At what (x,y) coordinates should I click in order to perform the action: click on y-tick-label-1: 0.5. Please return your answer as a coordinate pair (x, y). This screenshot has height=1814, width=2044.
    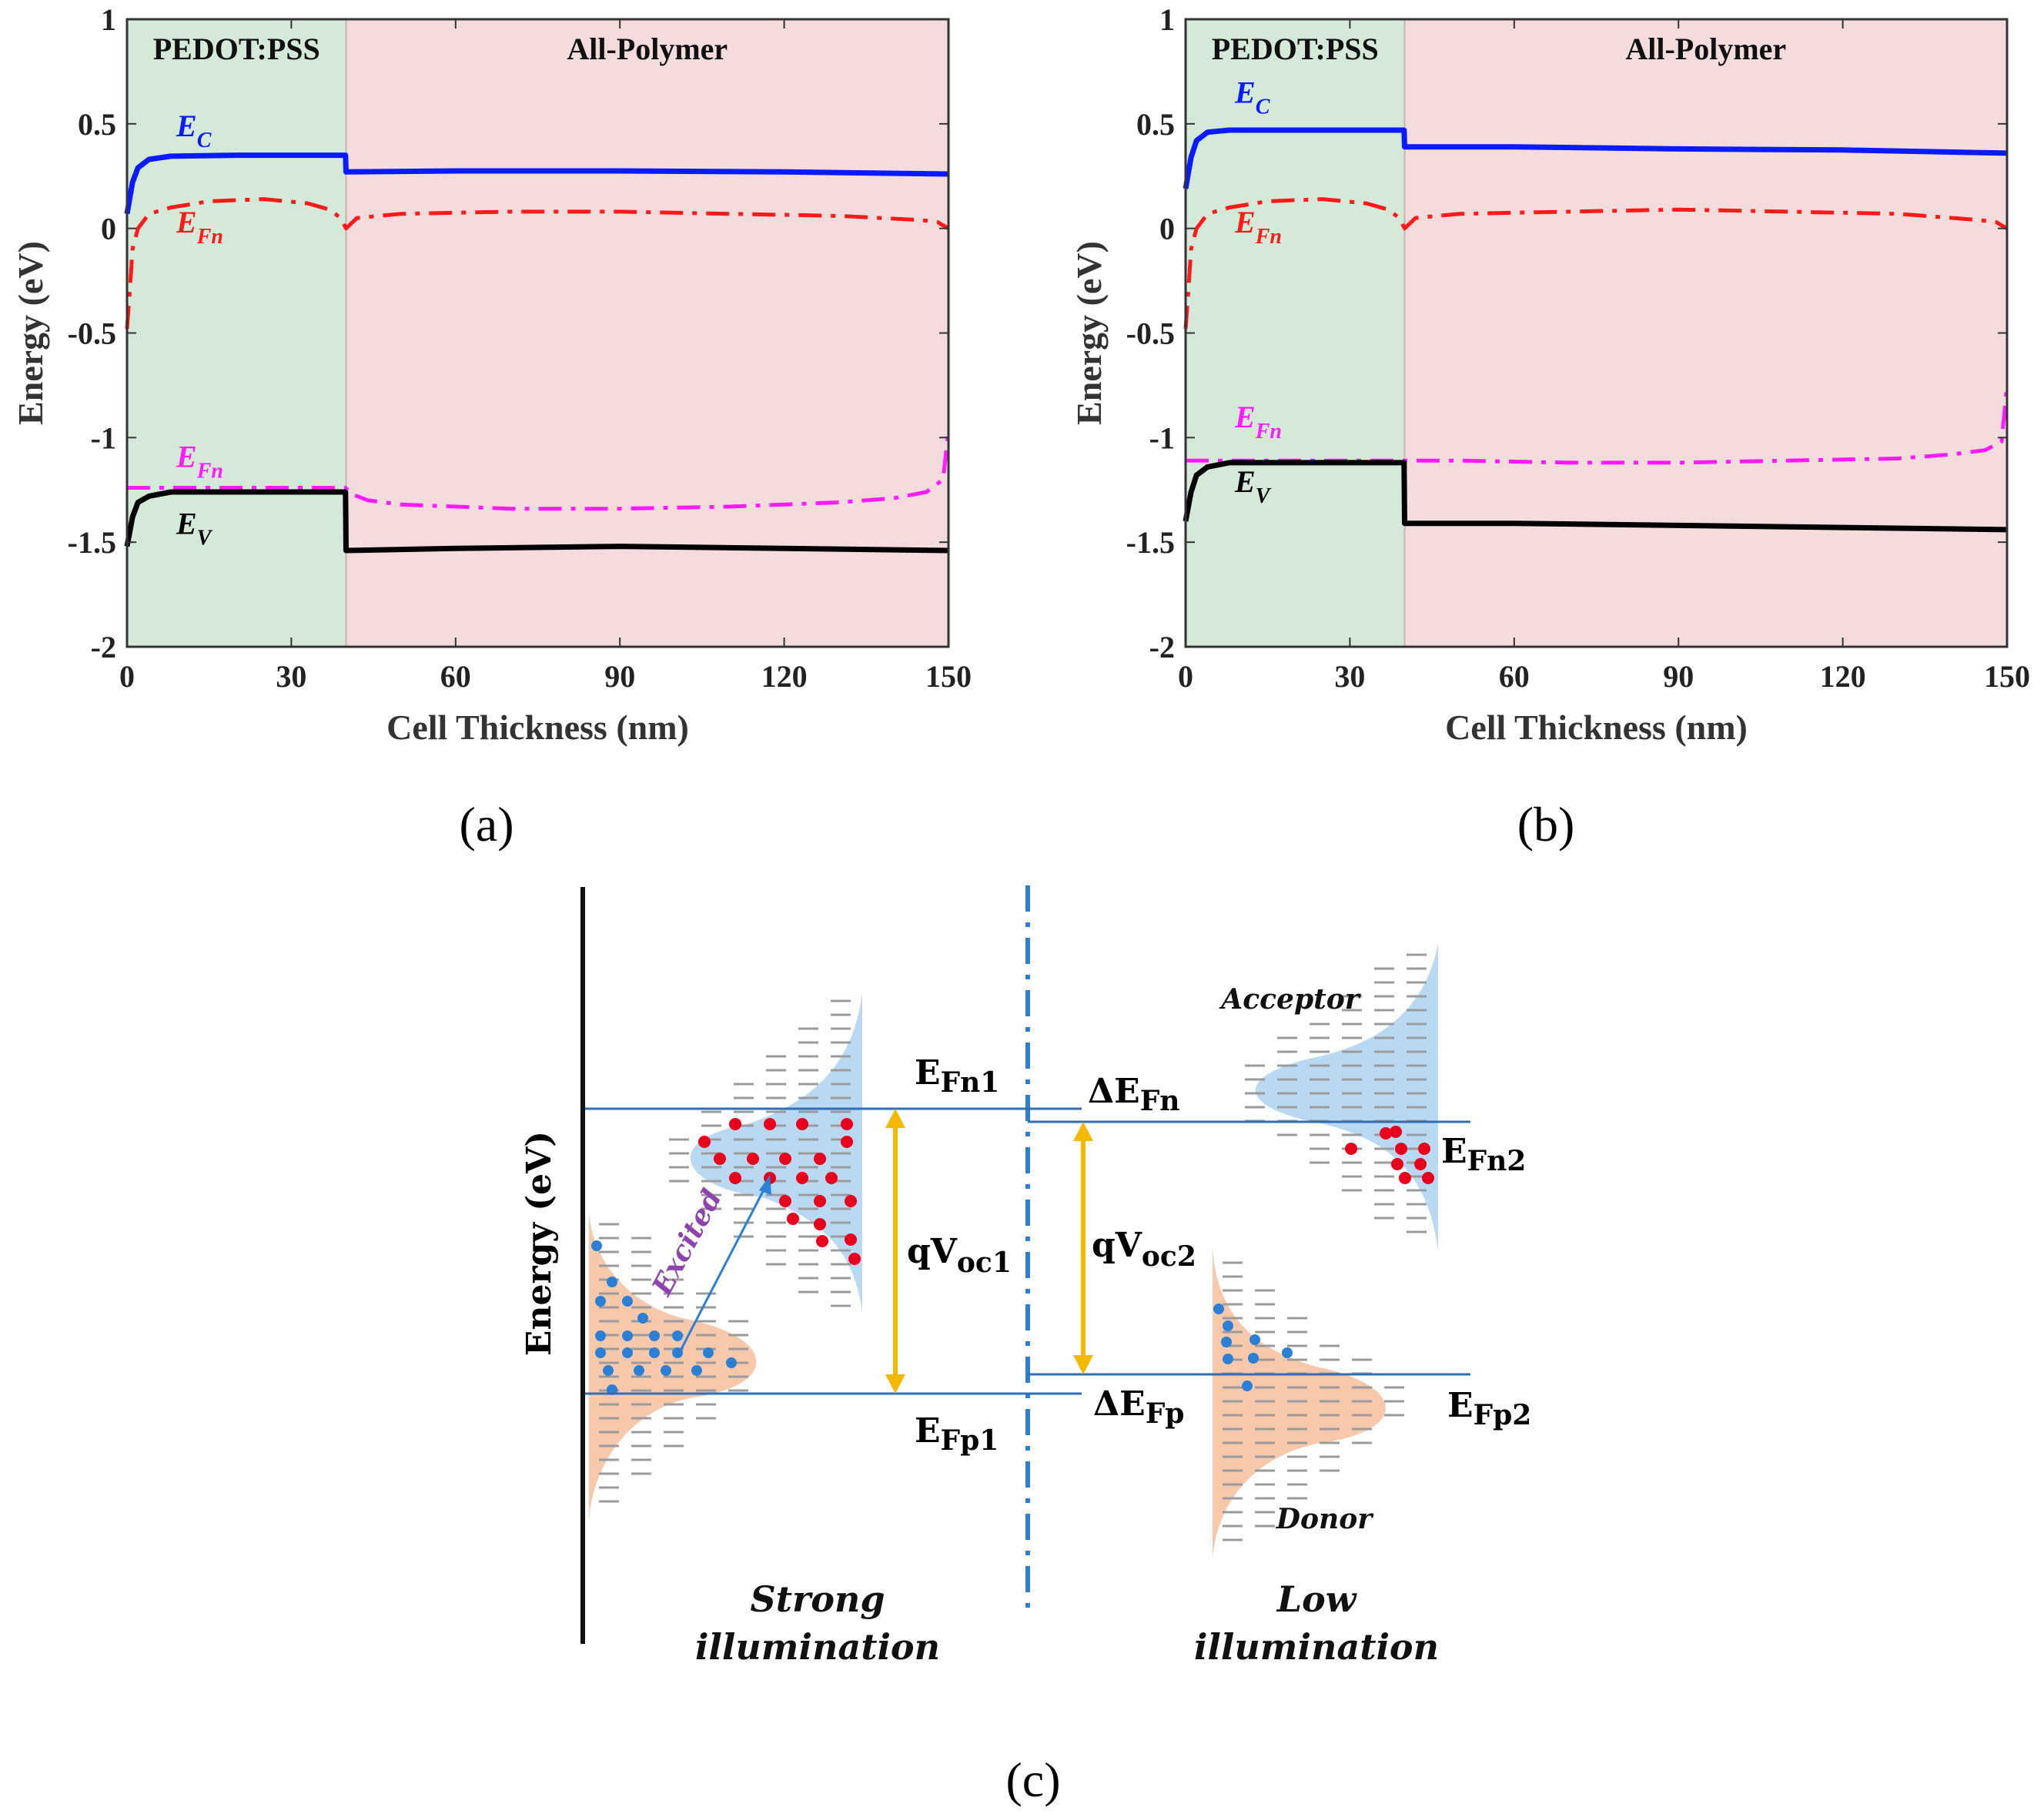
    Looking at the image, I should click on (1155, 125).